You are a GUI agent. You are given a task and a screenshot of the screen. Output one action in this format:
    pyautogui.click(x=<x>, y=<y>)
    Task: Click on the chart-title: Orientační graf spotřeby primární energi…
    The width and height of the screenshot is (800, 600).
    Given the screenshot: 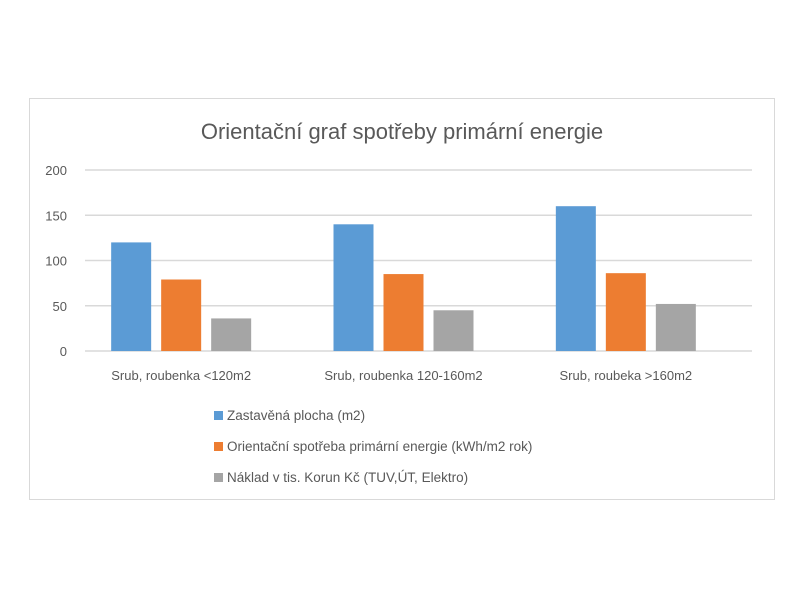 What is the action you would take?
    pyautogui.click(x=402, y=131)
    